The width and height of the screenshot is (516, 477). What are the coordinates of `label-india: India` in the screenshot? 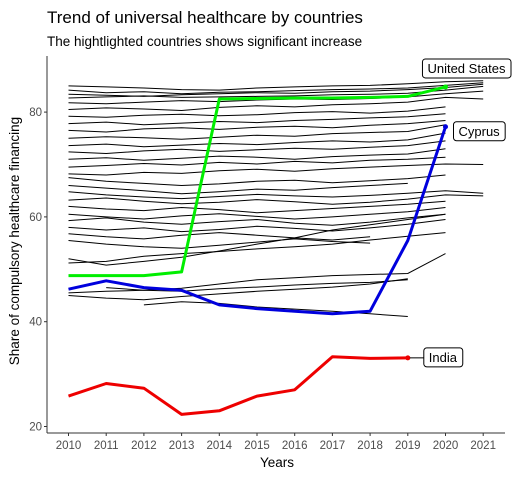 It's located at (436, 357).